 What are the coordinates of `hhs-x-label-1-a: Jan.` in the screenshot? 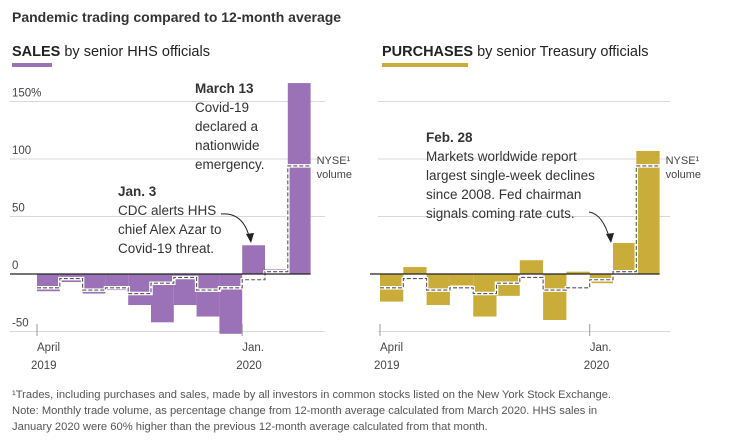 It's located at (253, 348).